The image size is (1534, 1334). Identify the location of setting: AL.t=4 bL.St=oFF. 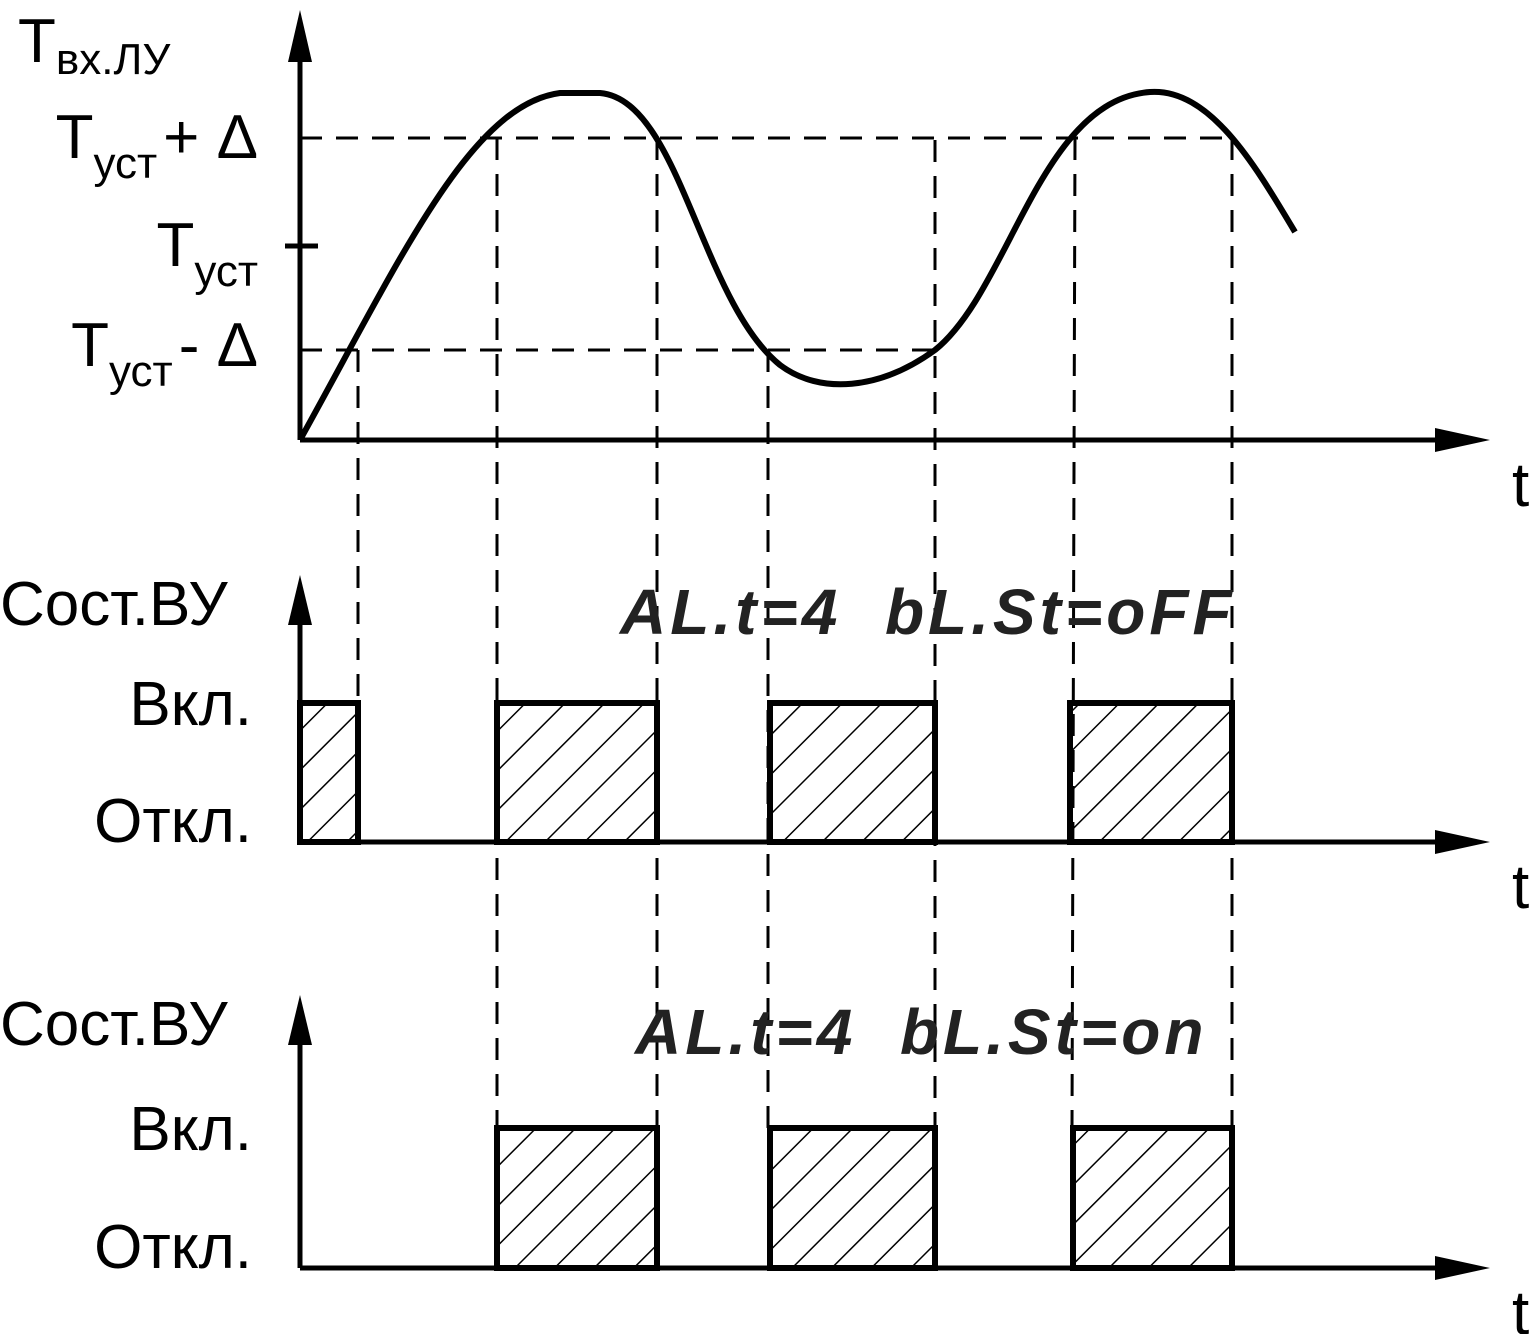
(927, 612).